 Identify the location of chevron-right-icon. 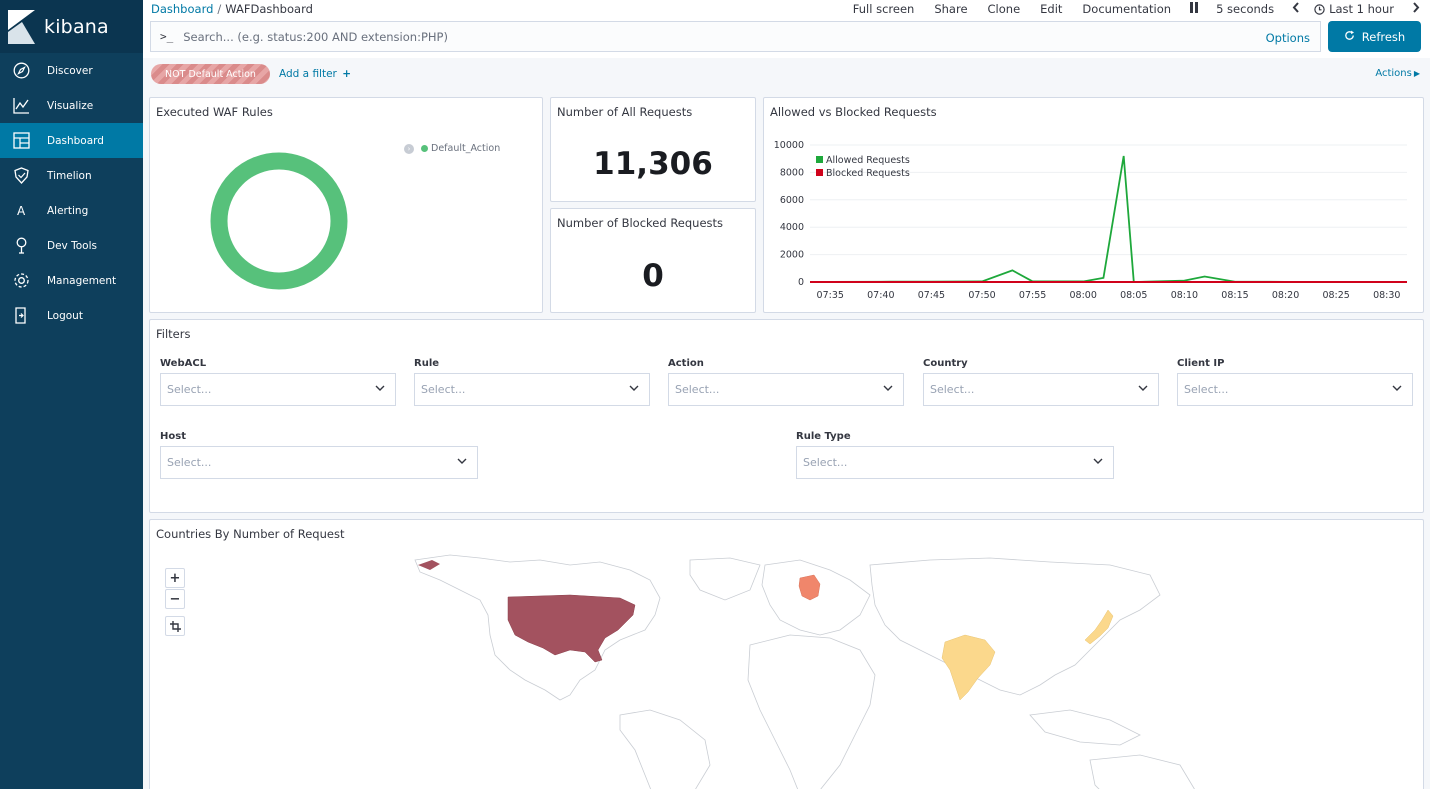
(1416, 9).